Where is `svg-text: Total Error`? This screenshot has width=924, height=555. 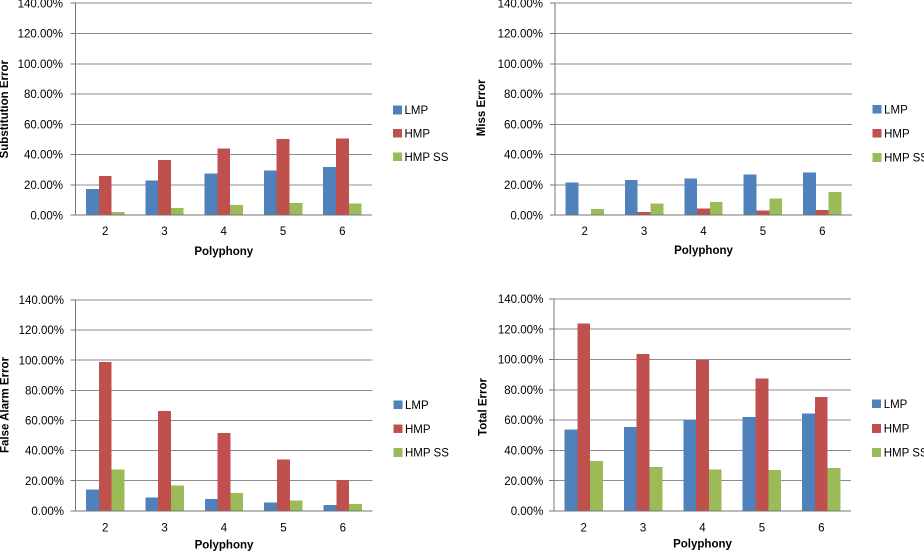 svg-text: Total Error is located at coordinates (484, 407).